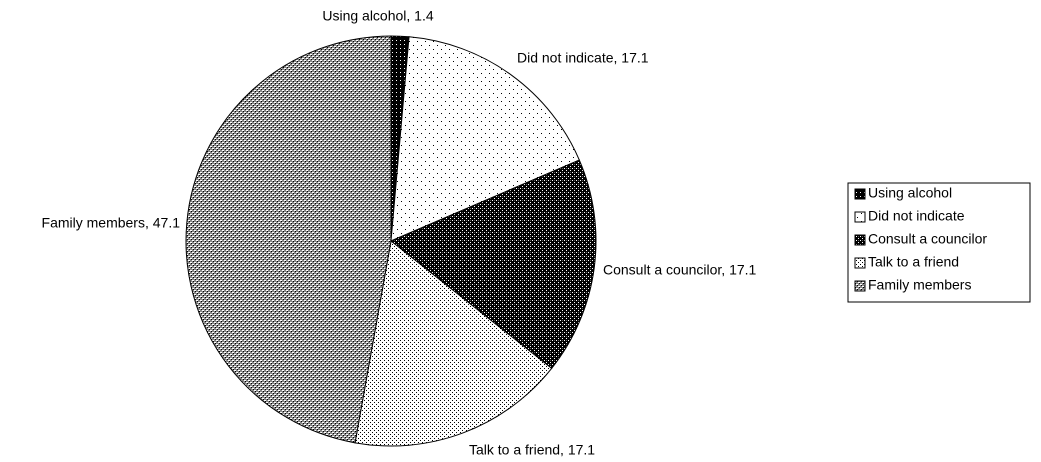 The height and width of the screenshot is (462, 1041). Describe the element at coordinates (680, 270) in the screenshot. I see `data-label: Consult a councilor, 17.1` at that location.